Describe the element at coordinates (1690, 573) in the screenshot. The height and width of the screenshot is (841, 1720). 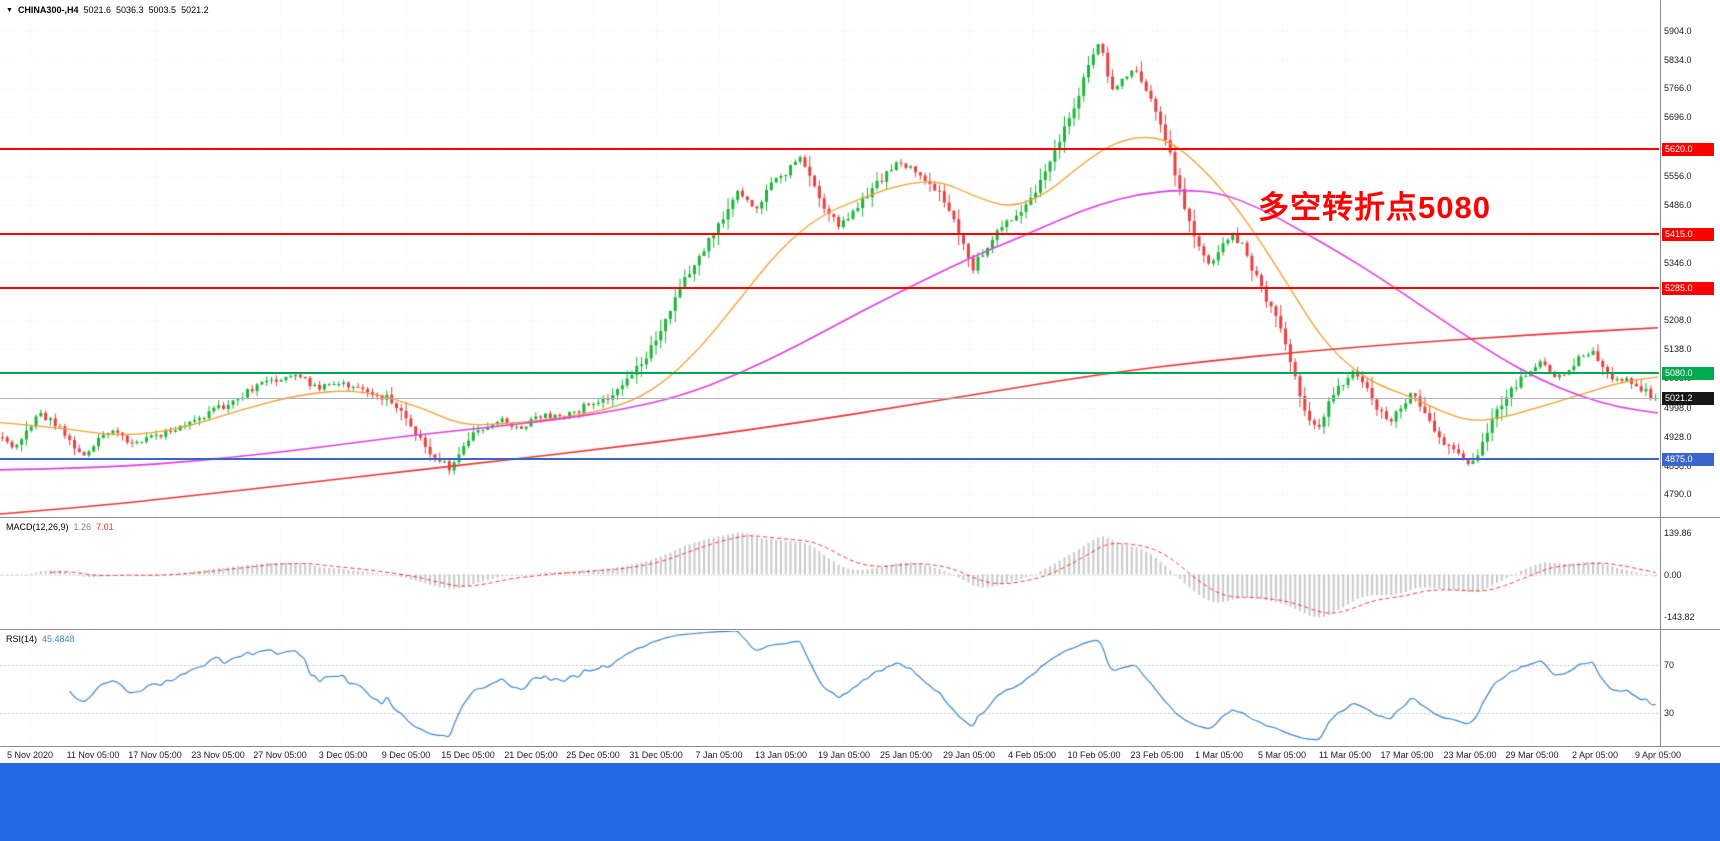
I see `macd-axis: 139.86 0.00 -143.82` at that location.